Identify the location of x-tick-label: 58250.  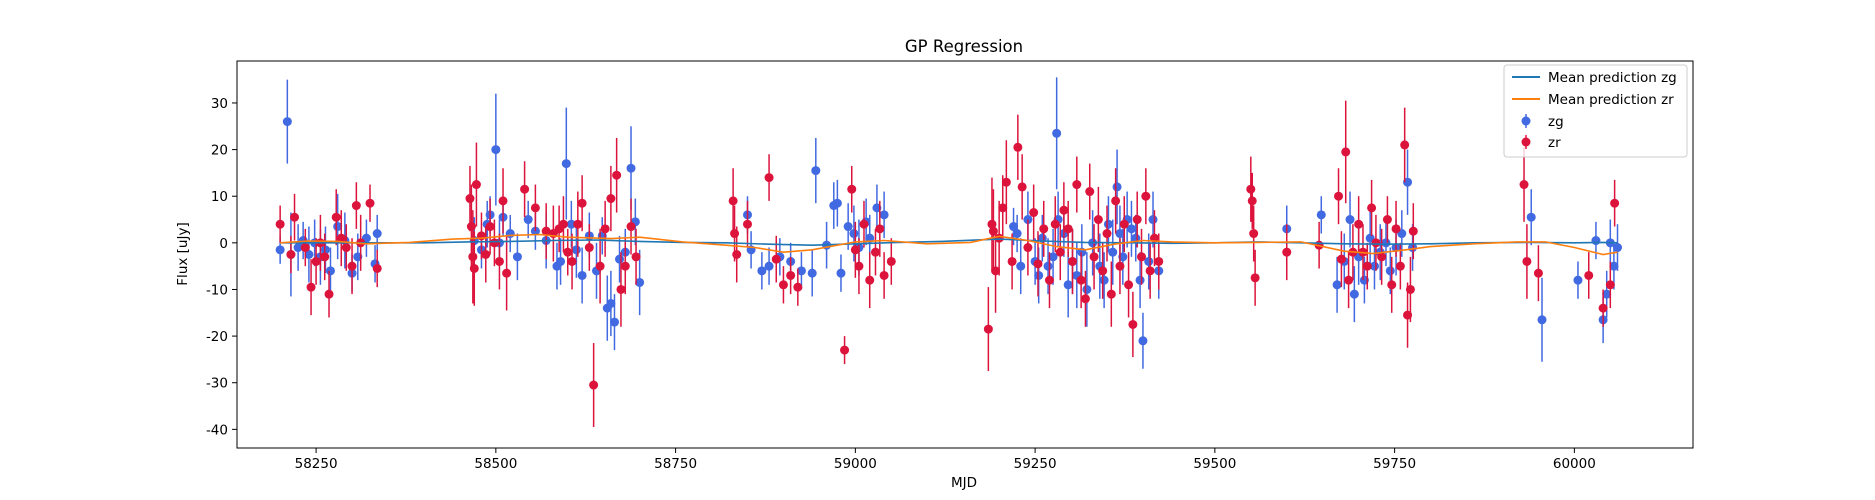
(316, 464).